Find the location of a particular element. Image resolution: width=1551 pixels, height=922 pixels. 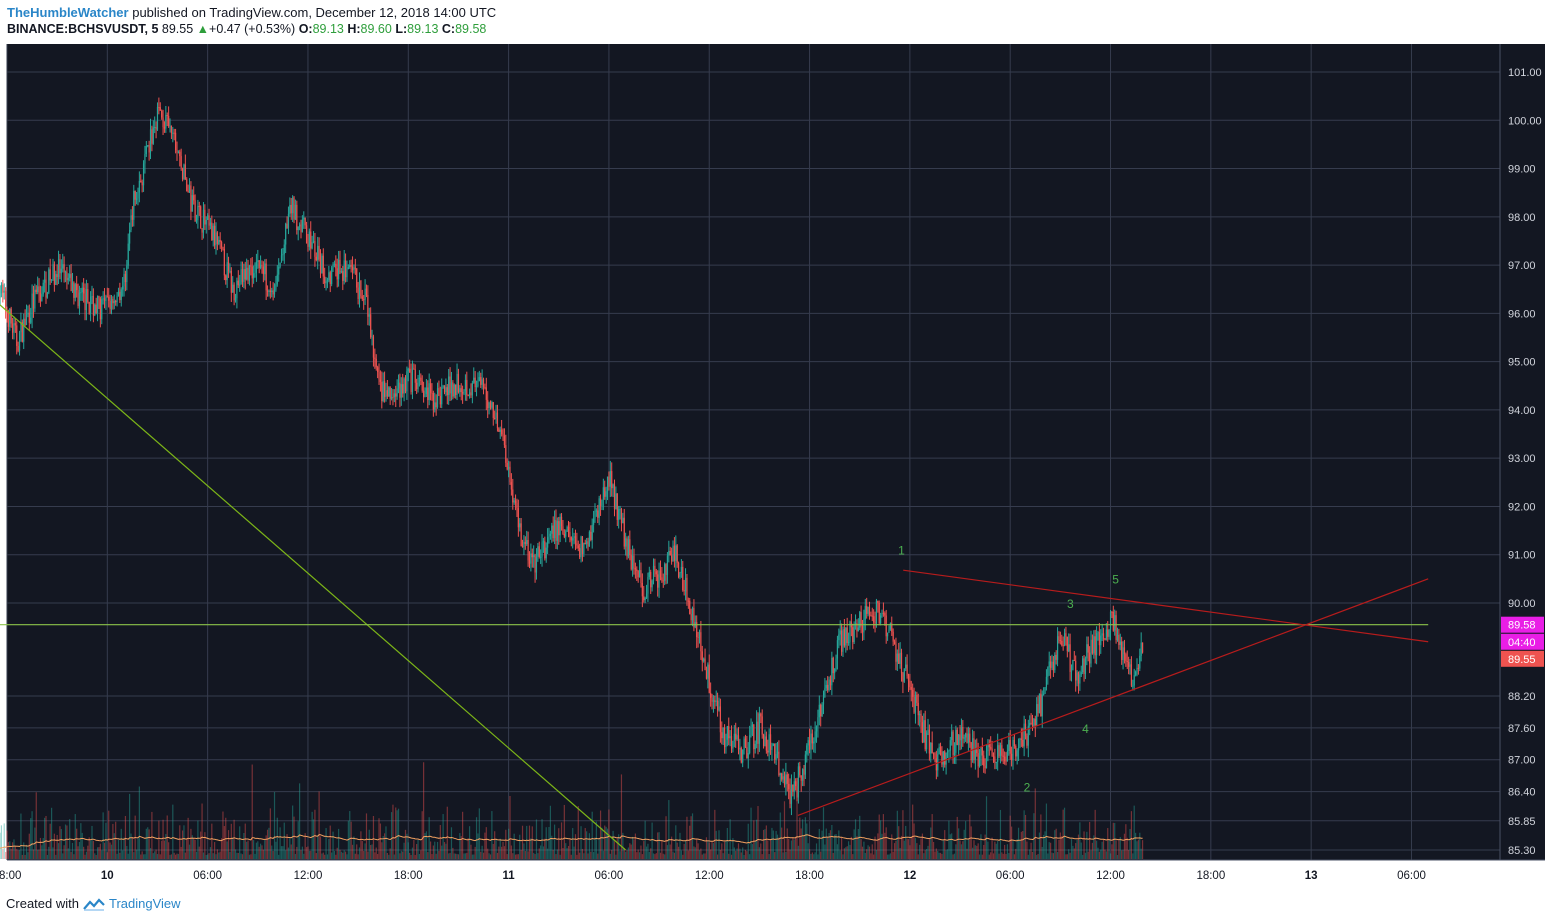

time-tick-label: 12:00 is located at coordinates (308, 876).